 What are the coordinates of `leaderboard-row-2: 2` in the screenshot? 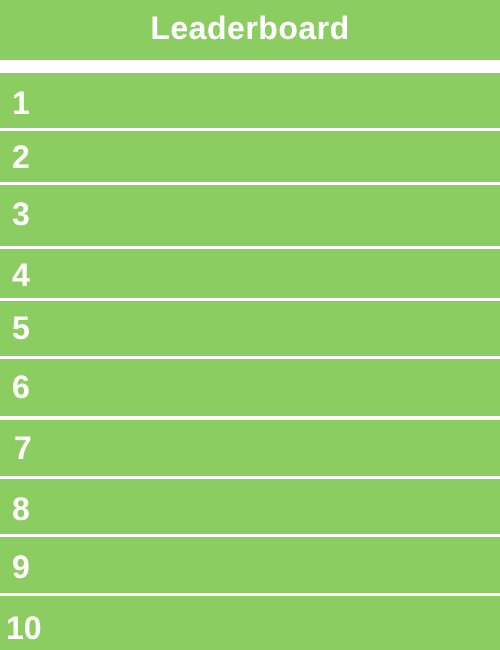 It's located at (250, 156).